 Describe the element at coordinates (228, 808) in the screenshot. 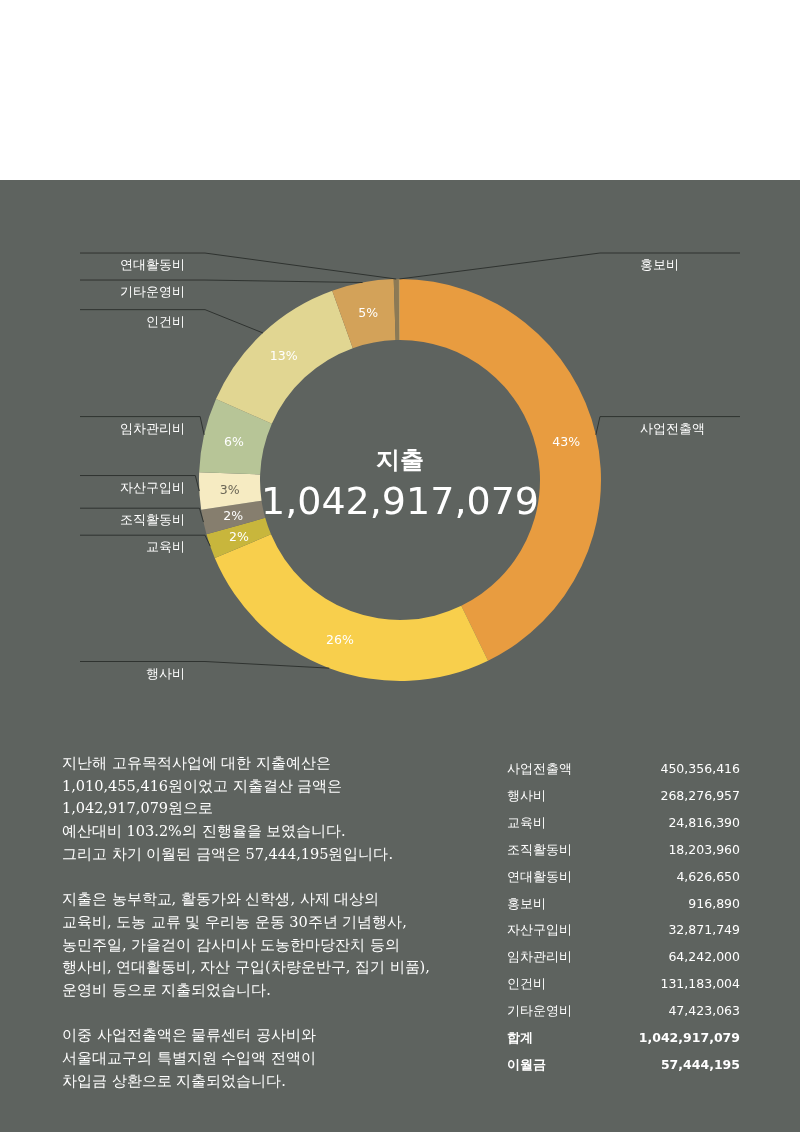

I see `text: 지난해 고유목적사업에 대한 지출예산은 1,010,455,416원이었고 지출결산 금액은 1,042,917,079원으로 예산대비 103.2%의 진행율을 보였습니다. 그리고 차기 이월된 금액은 57,444,195원입니다.` at that location.